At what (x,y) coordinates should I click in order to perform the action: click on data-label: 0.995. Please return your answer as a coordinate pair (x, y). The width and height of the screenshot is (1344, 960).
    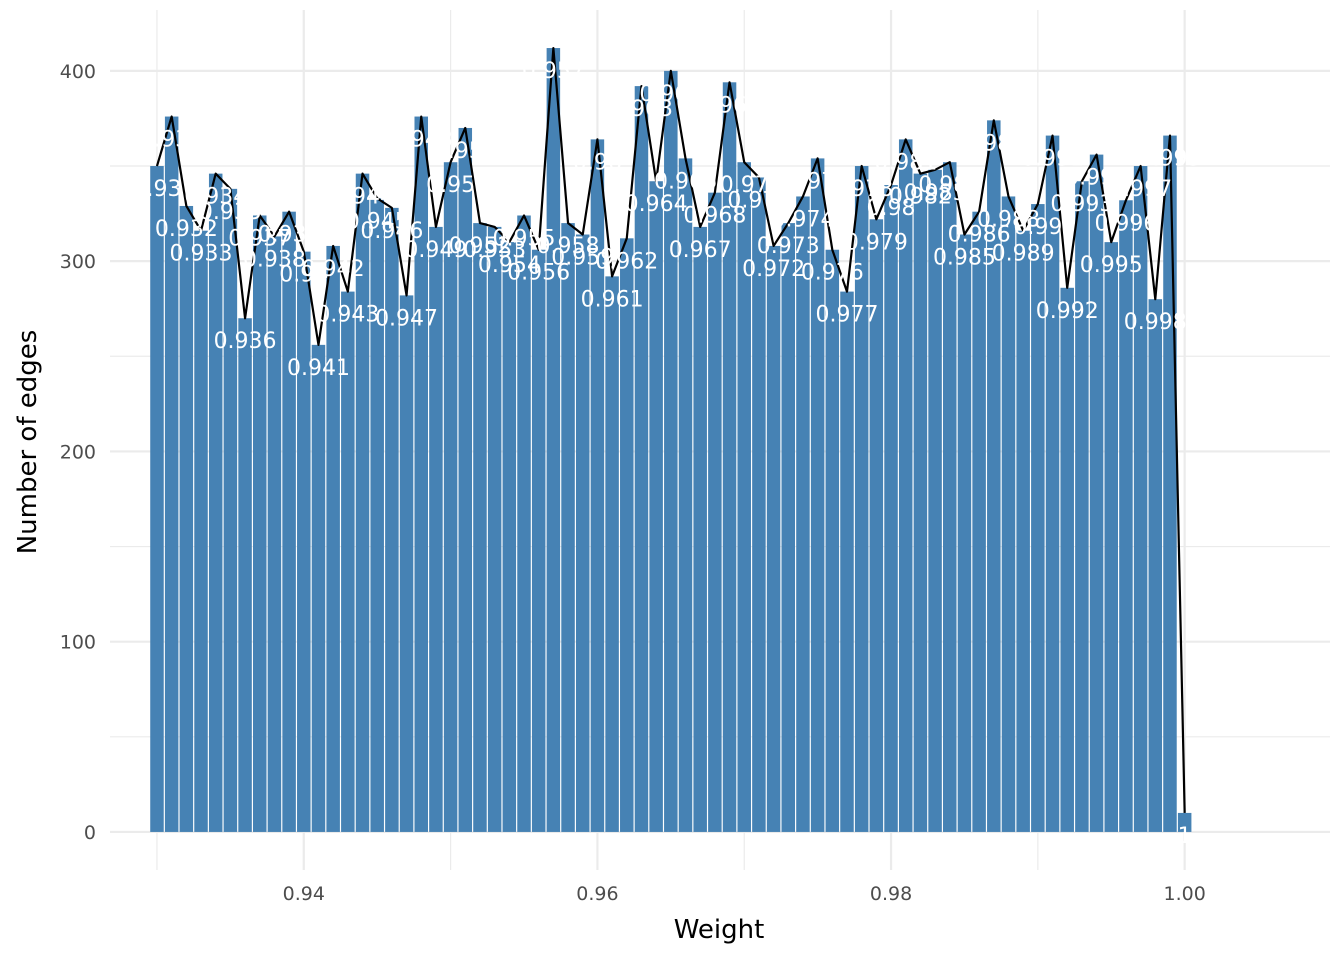
    Looking at the image, I should click on (1111, 265).